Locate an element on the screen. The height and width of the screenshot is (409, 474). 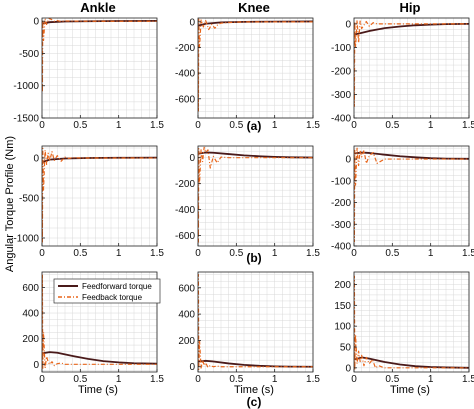
x-axis-label-knee: Time (s) is located at coordinates (254, 390).